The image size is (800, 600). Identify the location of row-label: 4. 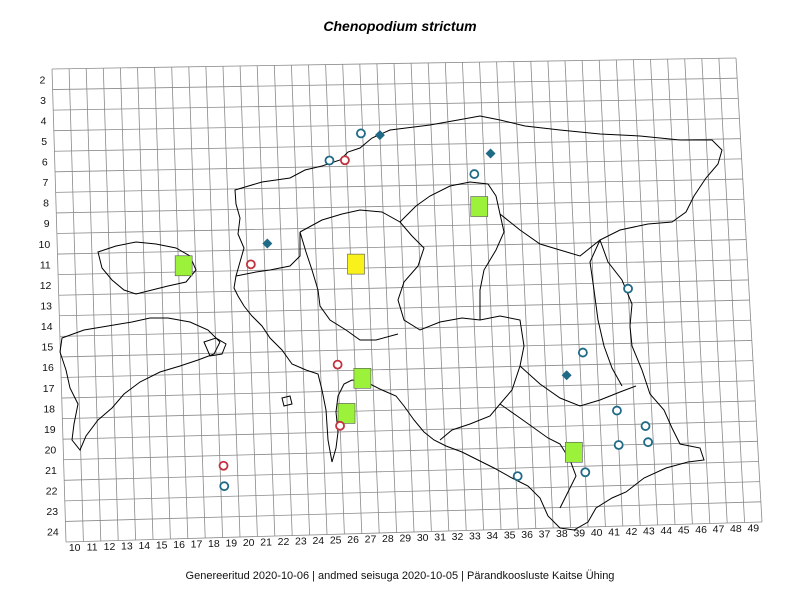
(44, 121).